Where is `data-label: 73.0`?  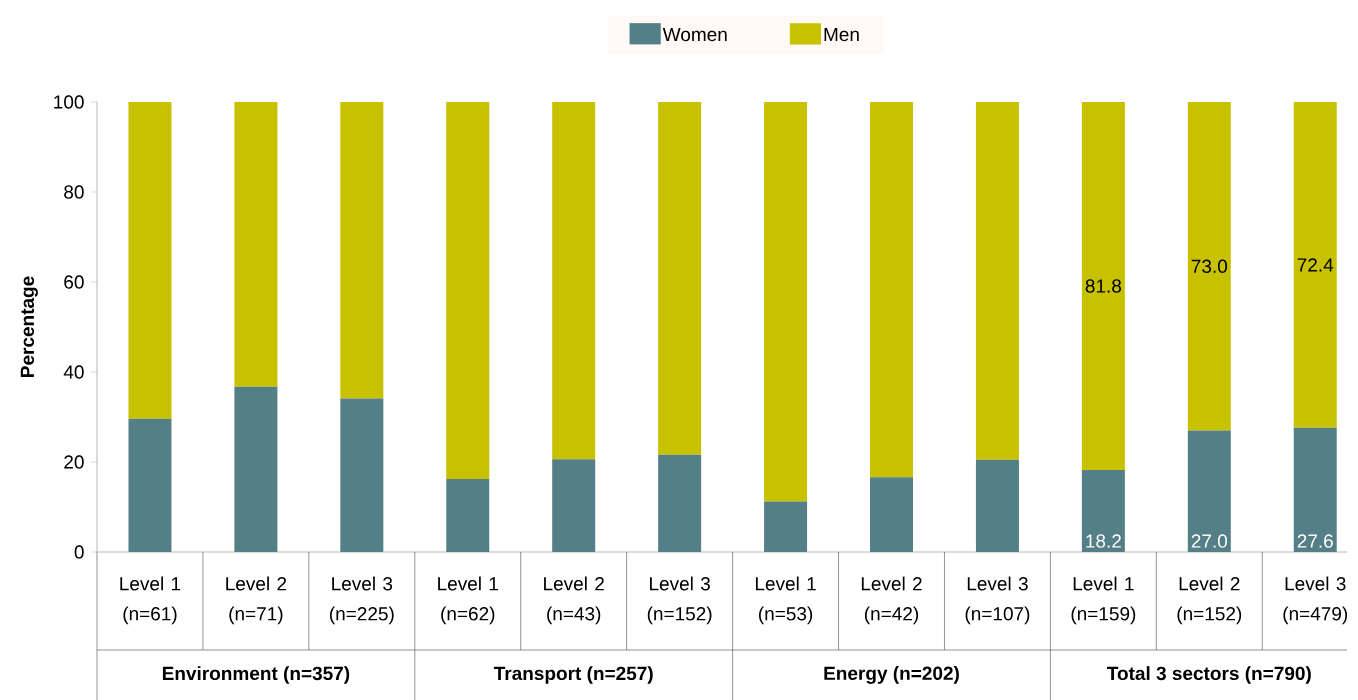 data-label: 73.0 is located at coordinates (1209, 266).